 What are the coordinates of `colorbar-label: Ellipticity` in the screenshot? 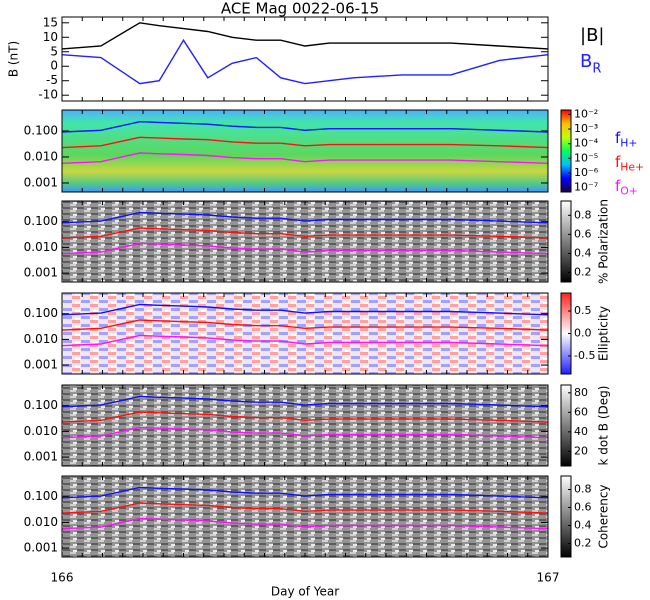 It's located at (604, 333).